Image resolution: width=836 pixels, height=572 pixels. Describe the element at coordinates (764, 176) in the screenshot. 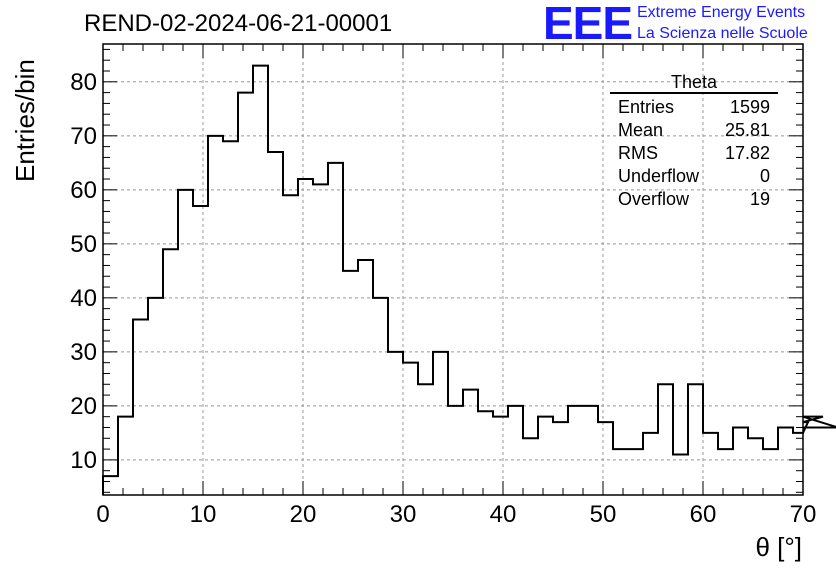

I see `stats-value: 0` at that location.